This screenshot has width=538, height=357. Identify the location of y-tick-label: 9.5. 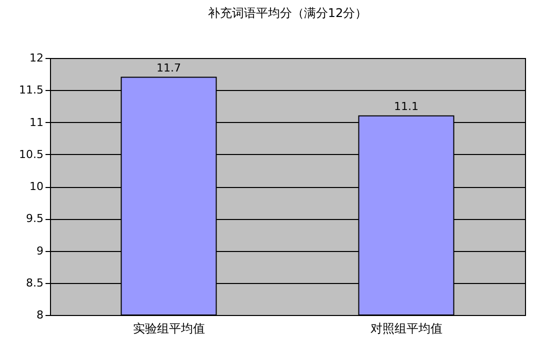
(35, 219).